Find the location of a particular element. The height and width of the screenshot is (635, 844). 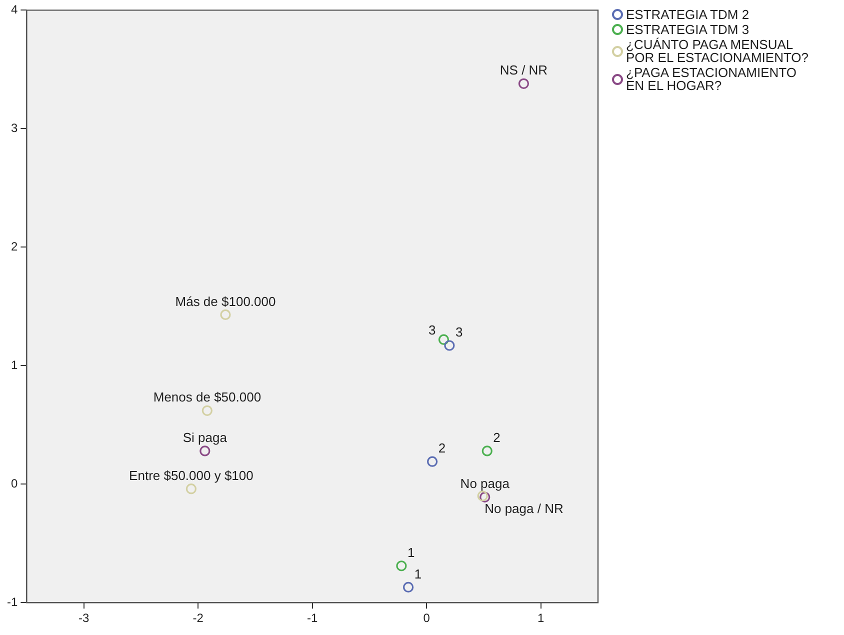

y-tick-label: 2 is located at coordinates (14, 246).